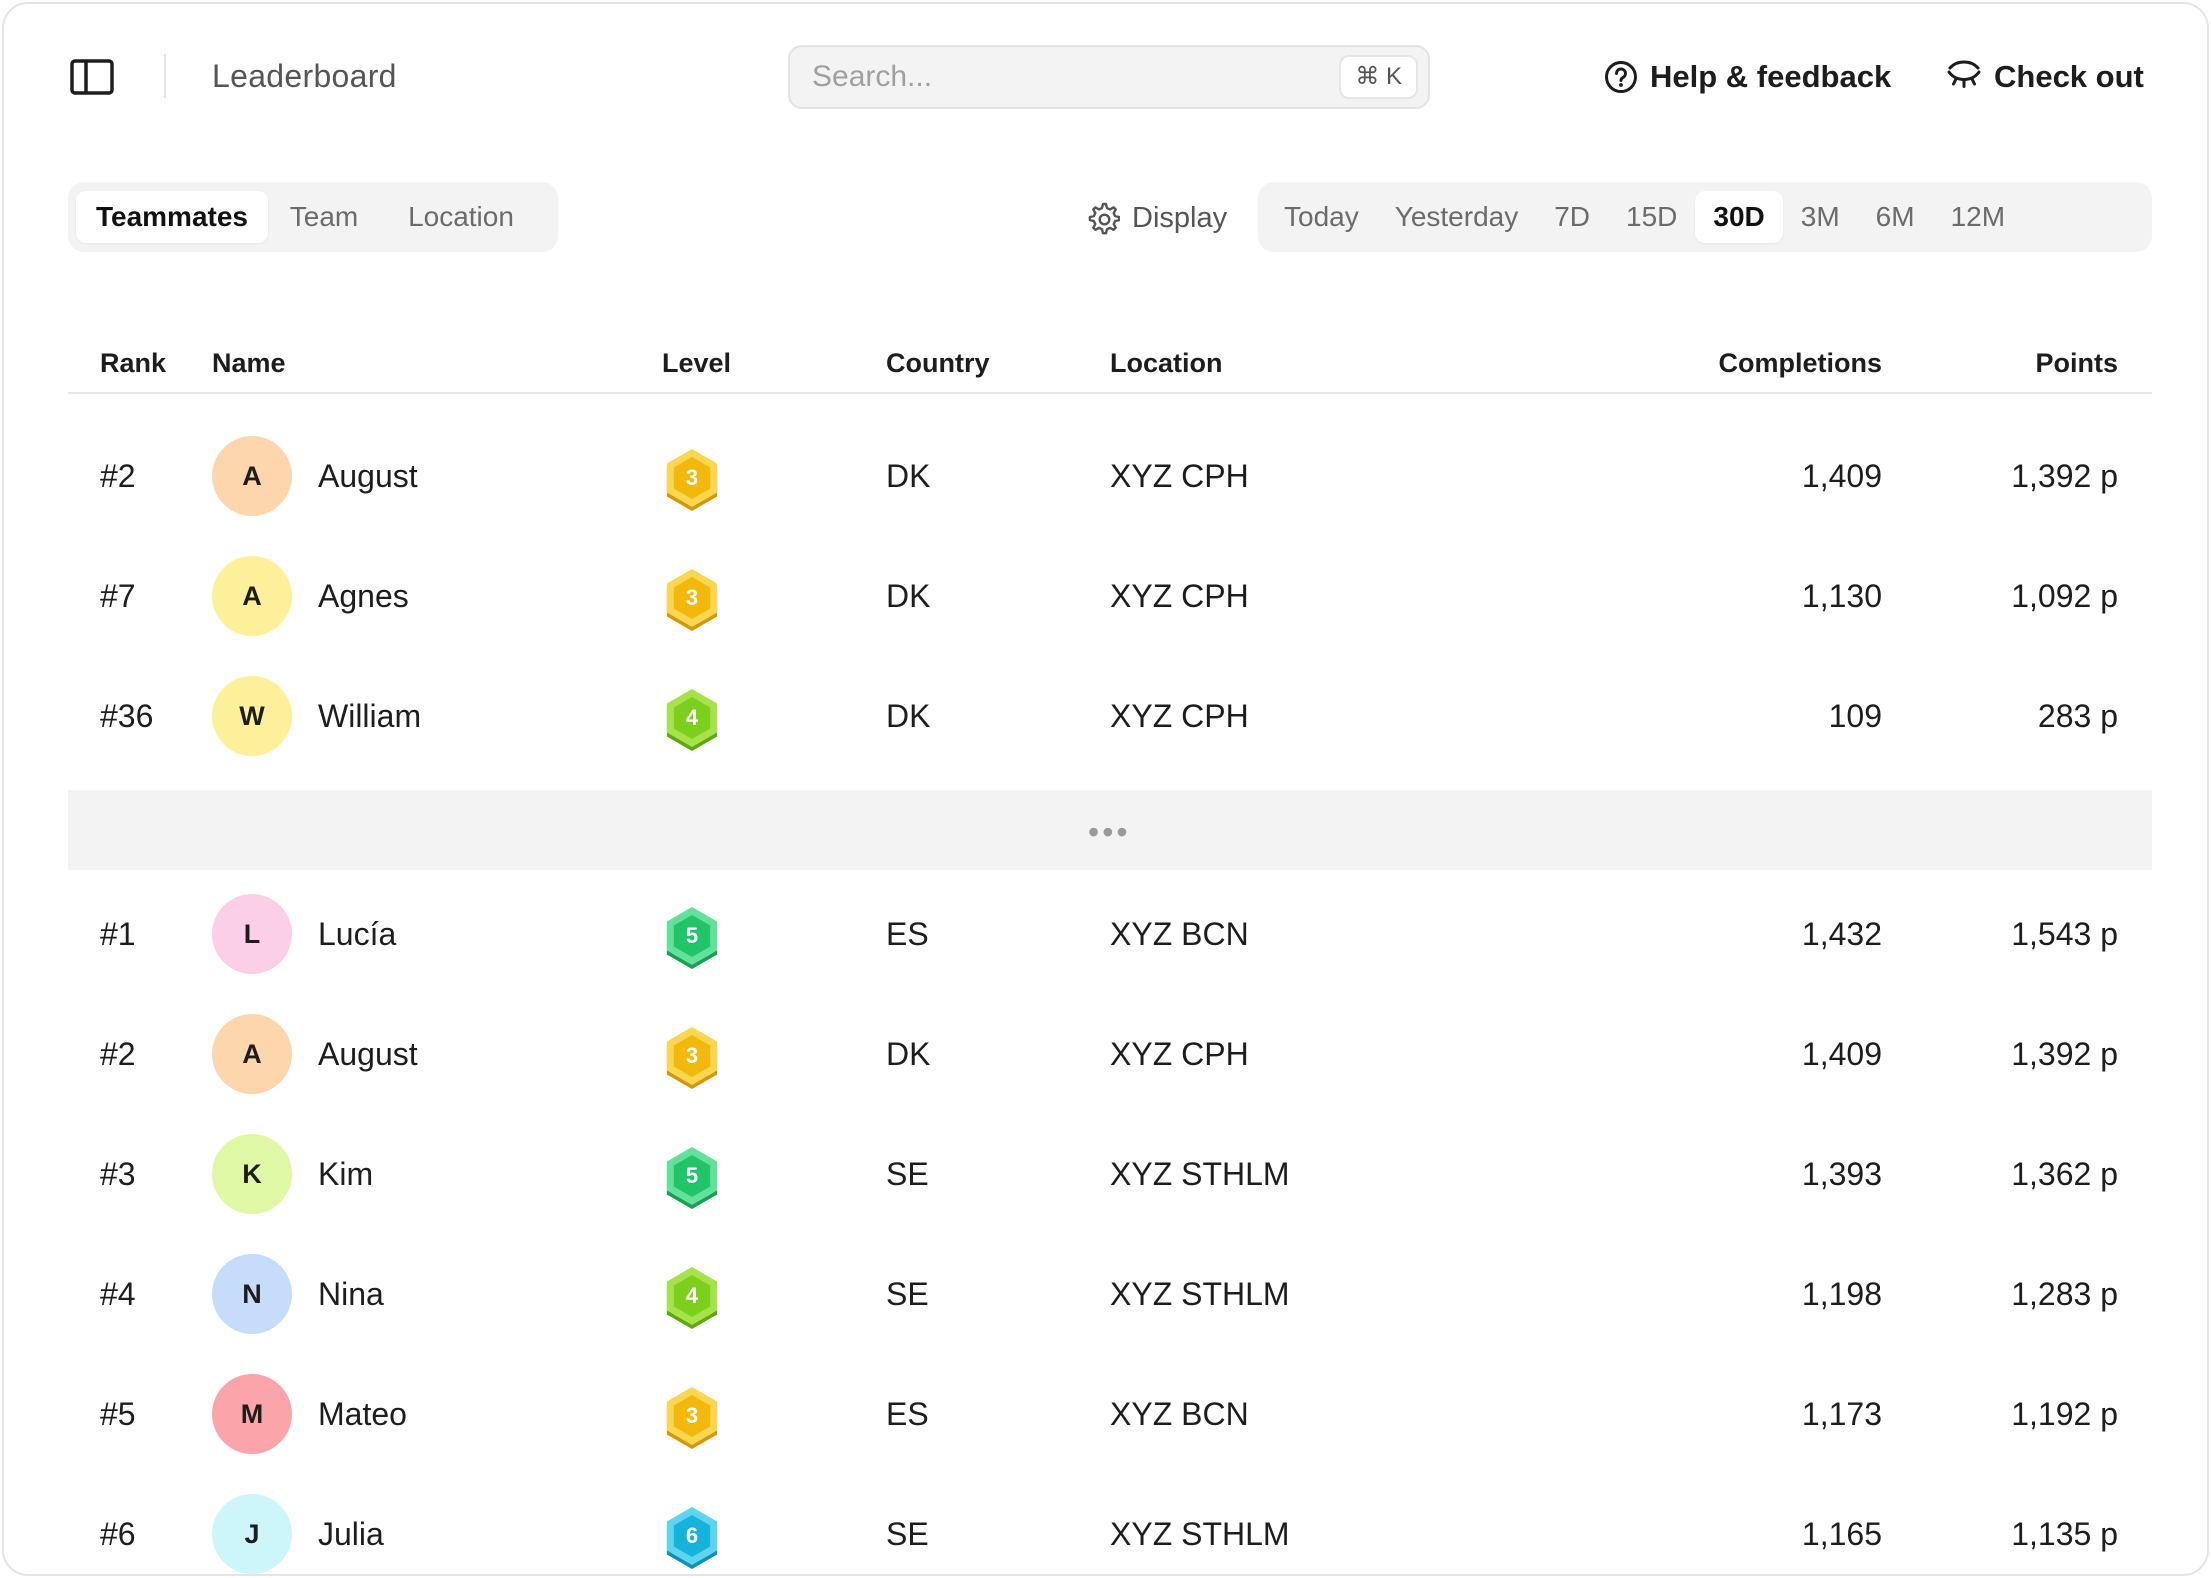 The image size is (2211, 1578). What do you see at coordinates (172, 217) in the screenshot?
I see `tab-teammates: Teammates` at bounding box center [172, 217].